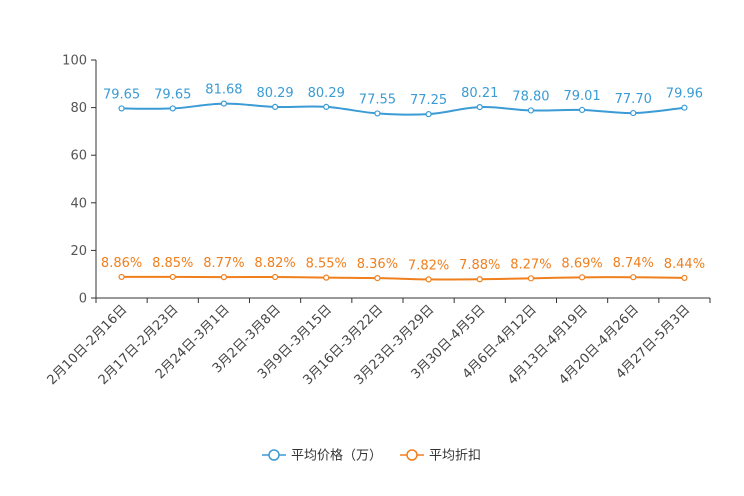  I want to click on y-tick-label: 100, so click(74, 61).